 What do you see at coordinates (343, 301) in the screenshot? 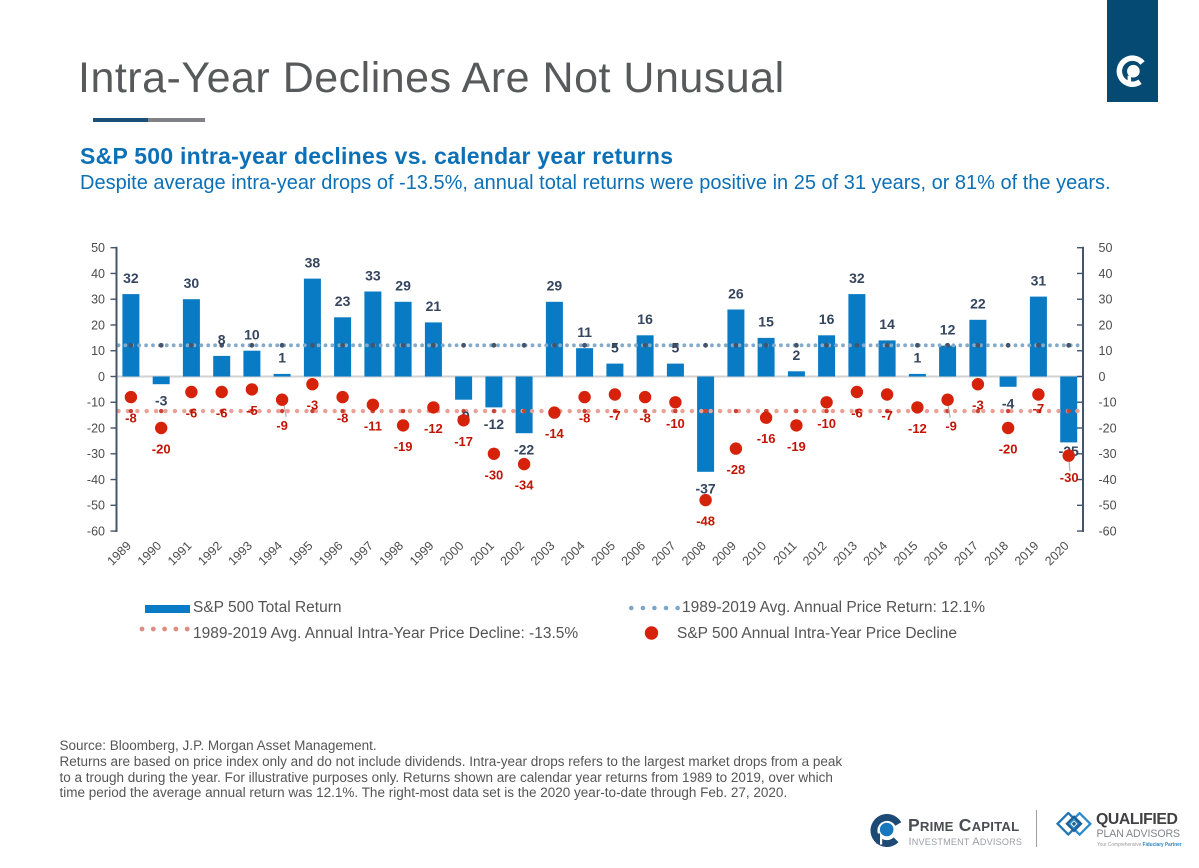
I see `svg-text: 23` at bounding box center [343, 301].